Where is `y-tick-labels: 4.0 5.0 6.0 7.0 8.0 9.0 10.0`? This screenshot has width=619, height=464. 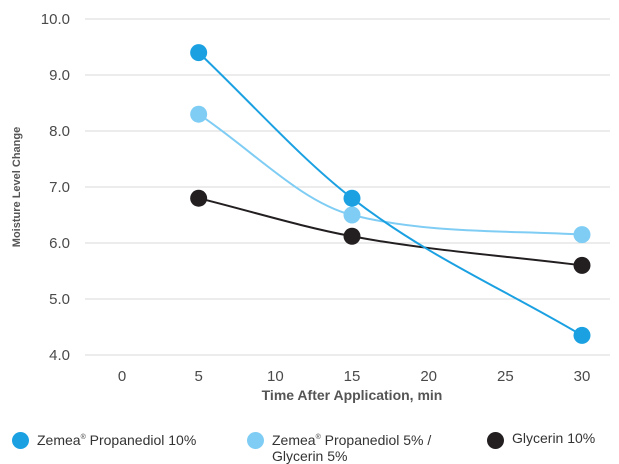
y-tick-labels: 4.0 5.0 6.0 7.0 8.0 9.0 10.0 is located at coordinates (55, 187).